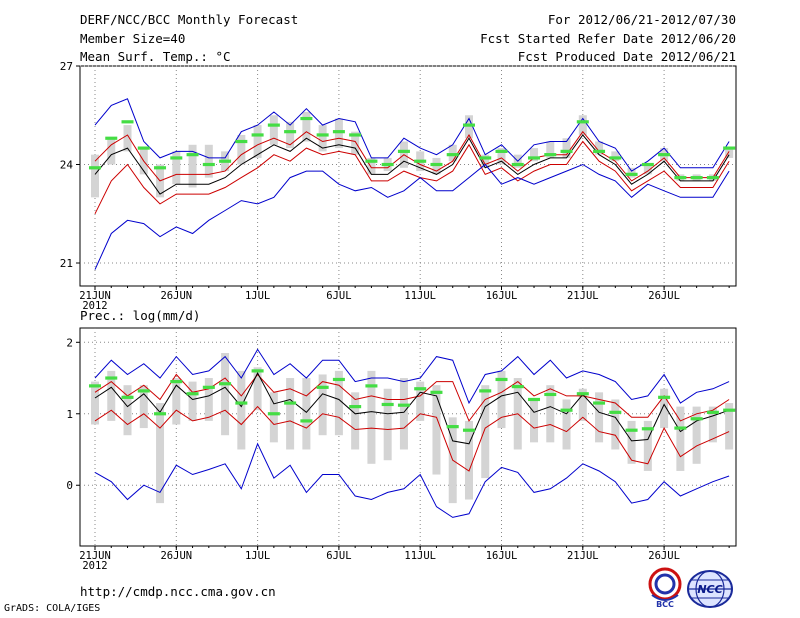 This screenshot has width=800, height=618. What do you see at coordinates (66, 66) in the screenshot?
I see `temp-y-tick-label: 27` at bounding box center [66, 66].